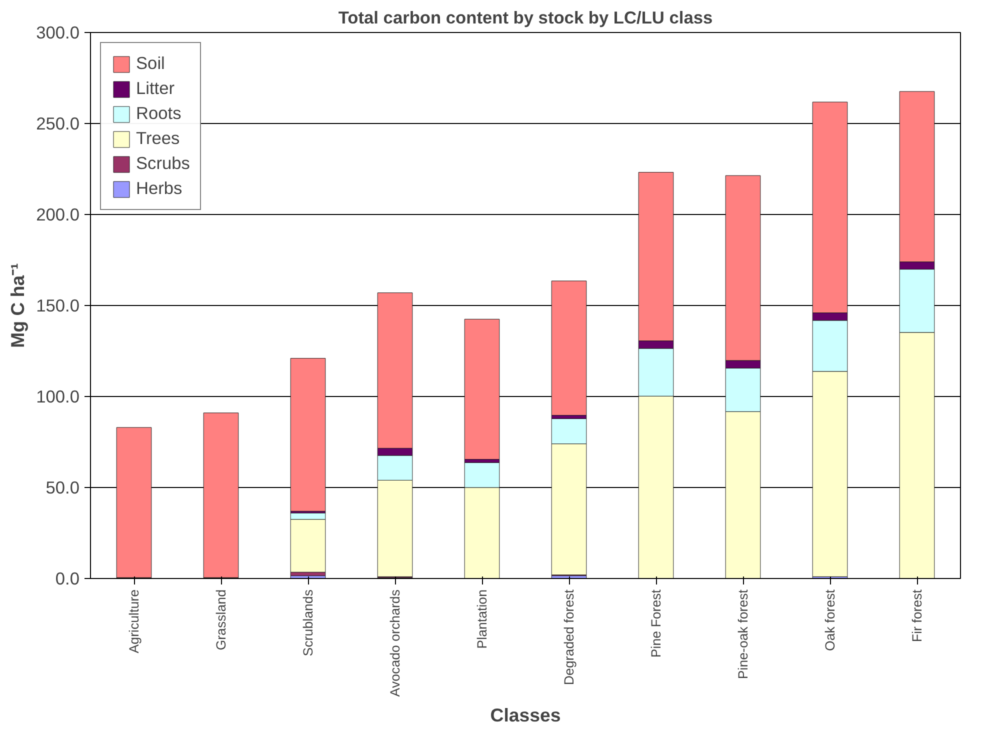 Image resolution: width=998 pixels, height=736 pixels. I want to click on y-tick-label: 300.0, so click(58, 32).